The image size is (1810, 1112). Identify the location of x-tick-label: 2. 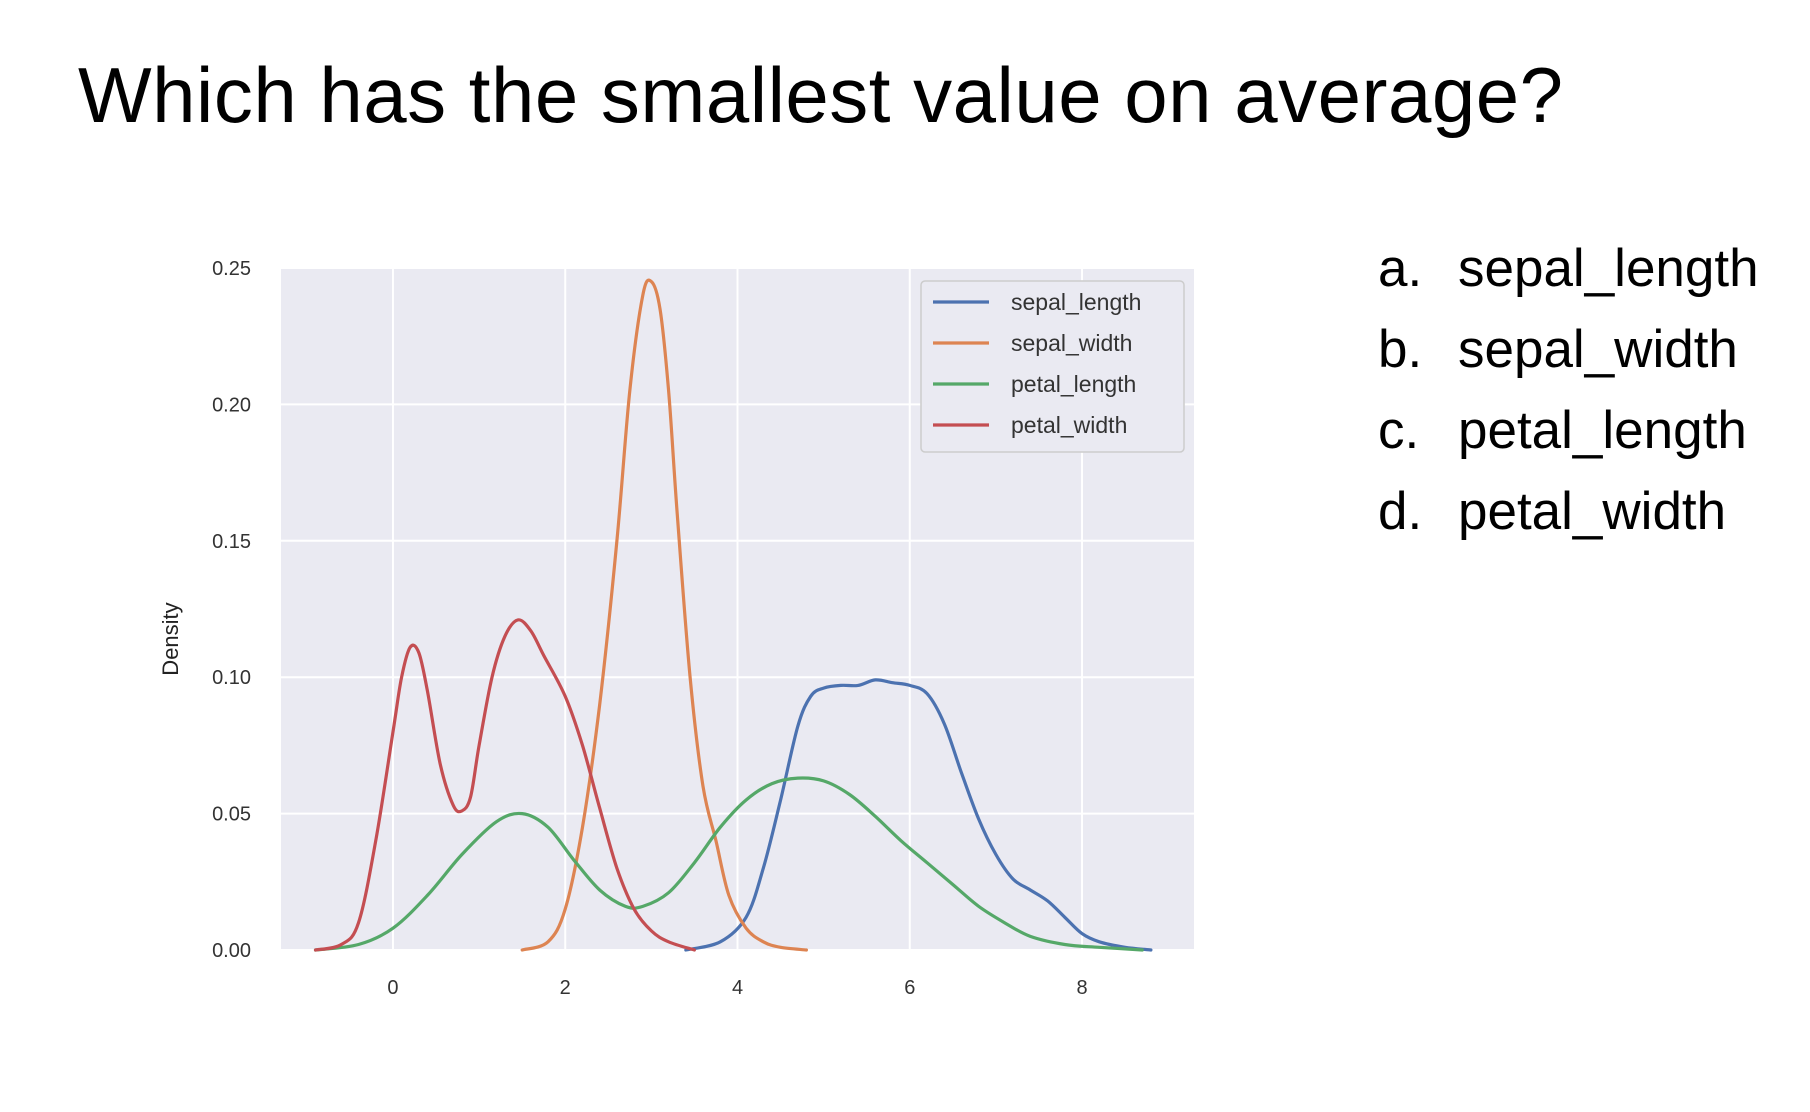
(565, 988).